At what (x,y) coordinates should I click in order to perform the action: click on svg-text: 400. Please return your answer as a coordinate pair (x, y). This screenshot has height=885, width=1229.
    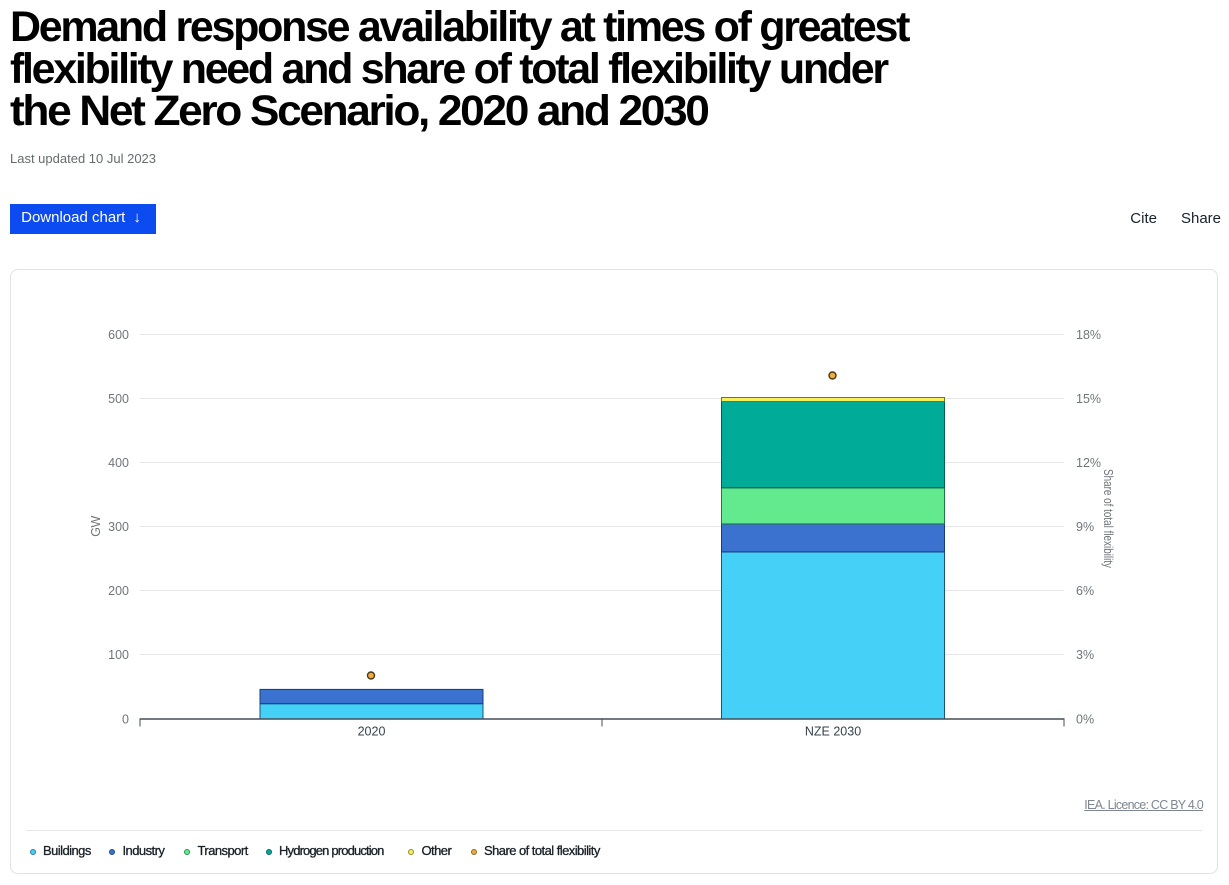
    Looking at the image, I should click on (118, 463).